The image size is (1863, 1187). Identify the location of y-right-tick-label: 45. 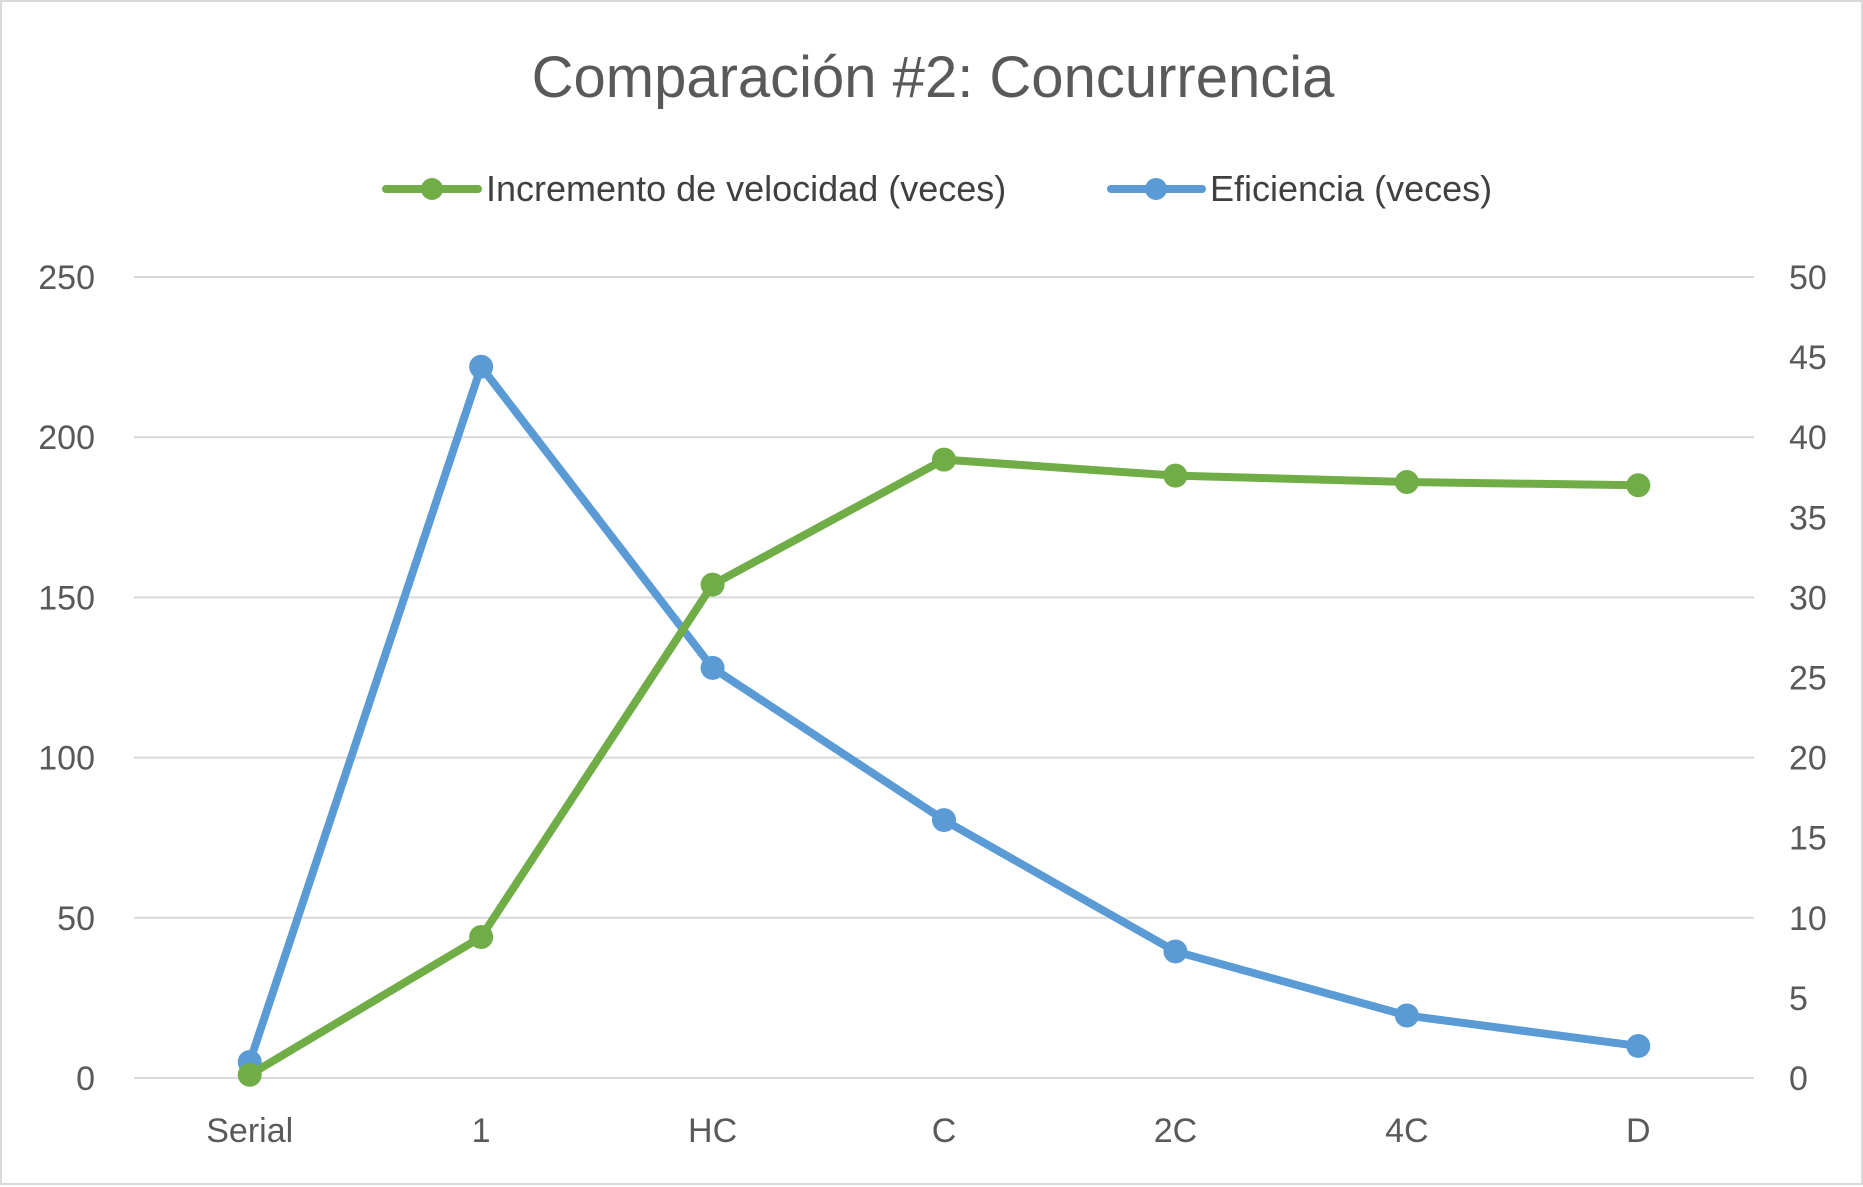
(1808, 358).